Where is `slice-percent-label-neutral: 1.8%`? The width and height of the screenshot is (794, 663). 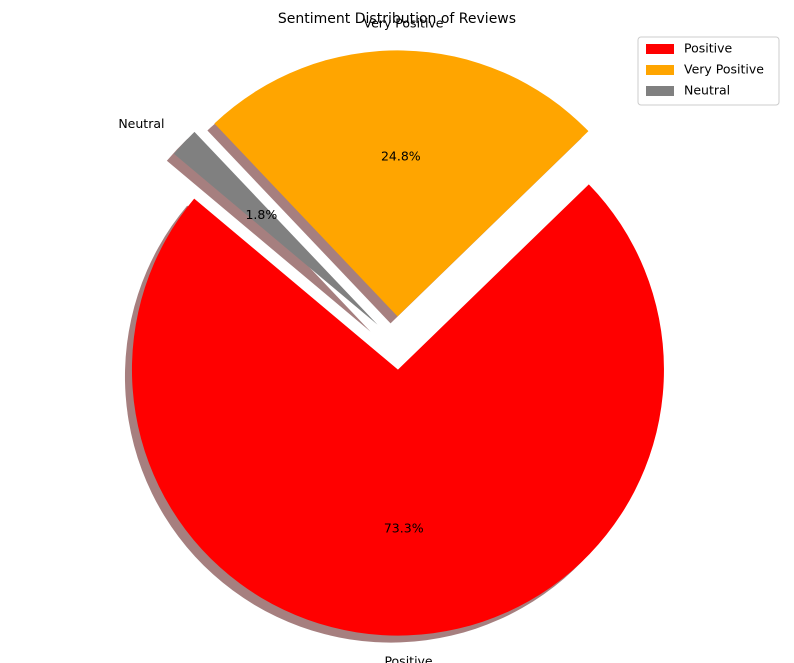
slice-percent-label-neutral: 1.8% is located at coordinates (261, 214).